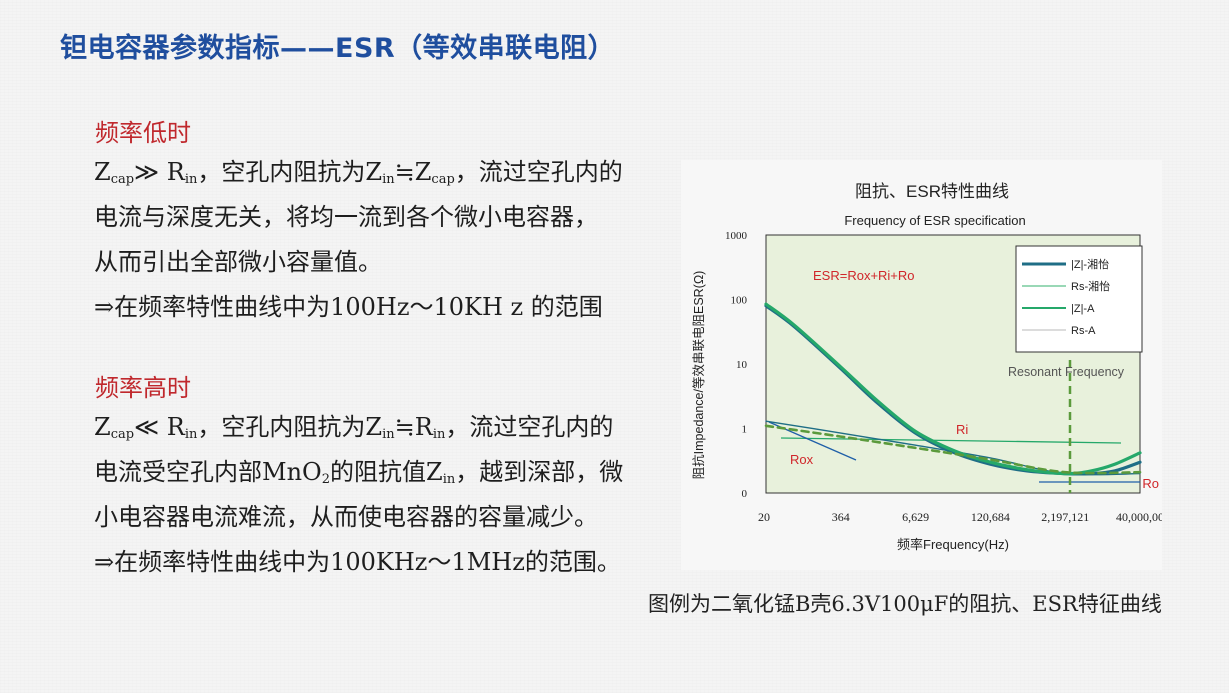 Image resolution: width=1229 pixels, height=693 pixels. What do you see at coordinates (698, 375) in the screenshot?
I see `y-axis-label: 阻抗Impedance/等效串联电阻ESR(Ω)` at bounding box center [698, 375].